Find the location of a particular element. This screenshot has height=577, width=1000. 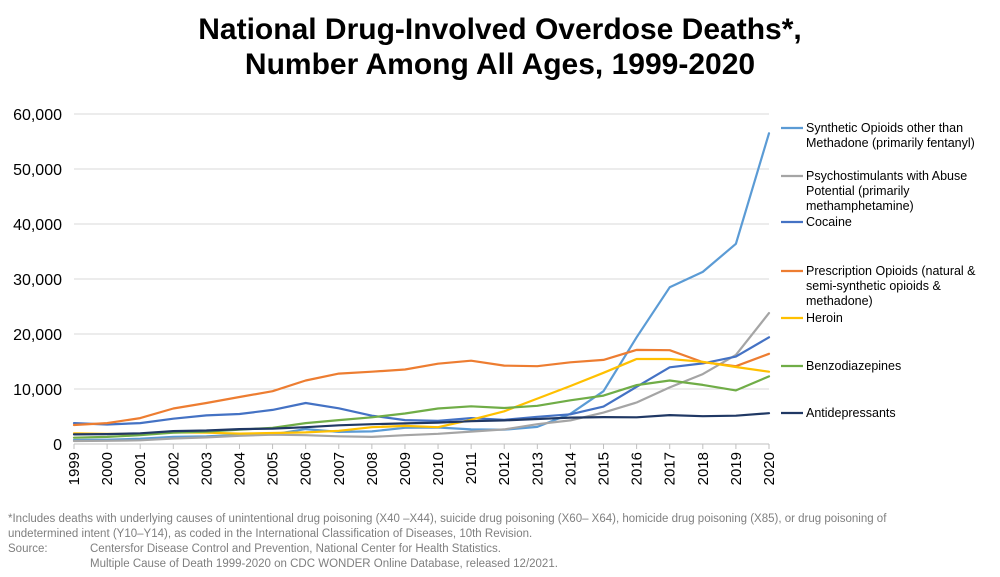

legend-item: Antidepressants is located at coordinates (838, 413).